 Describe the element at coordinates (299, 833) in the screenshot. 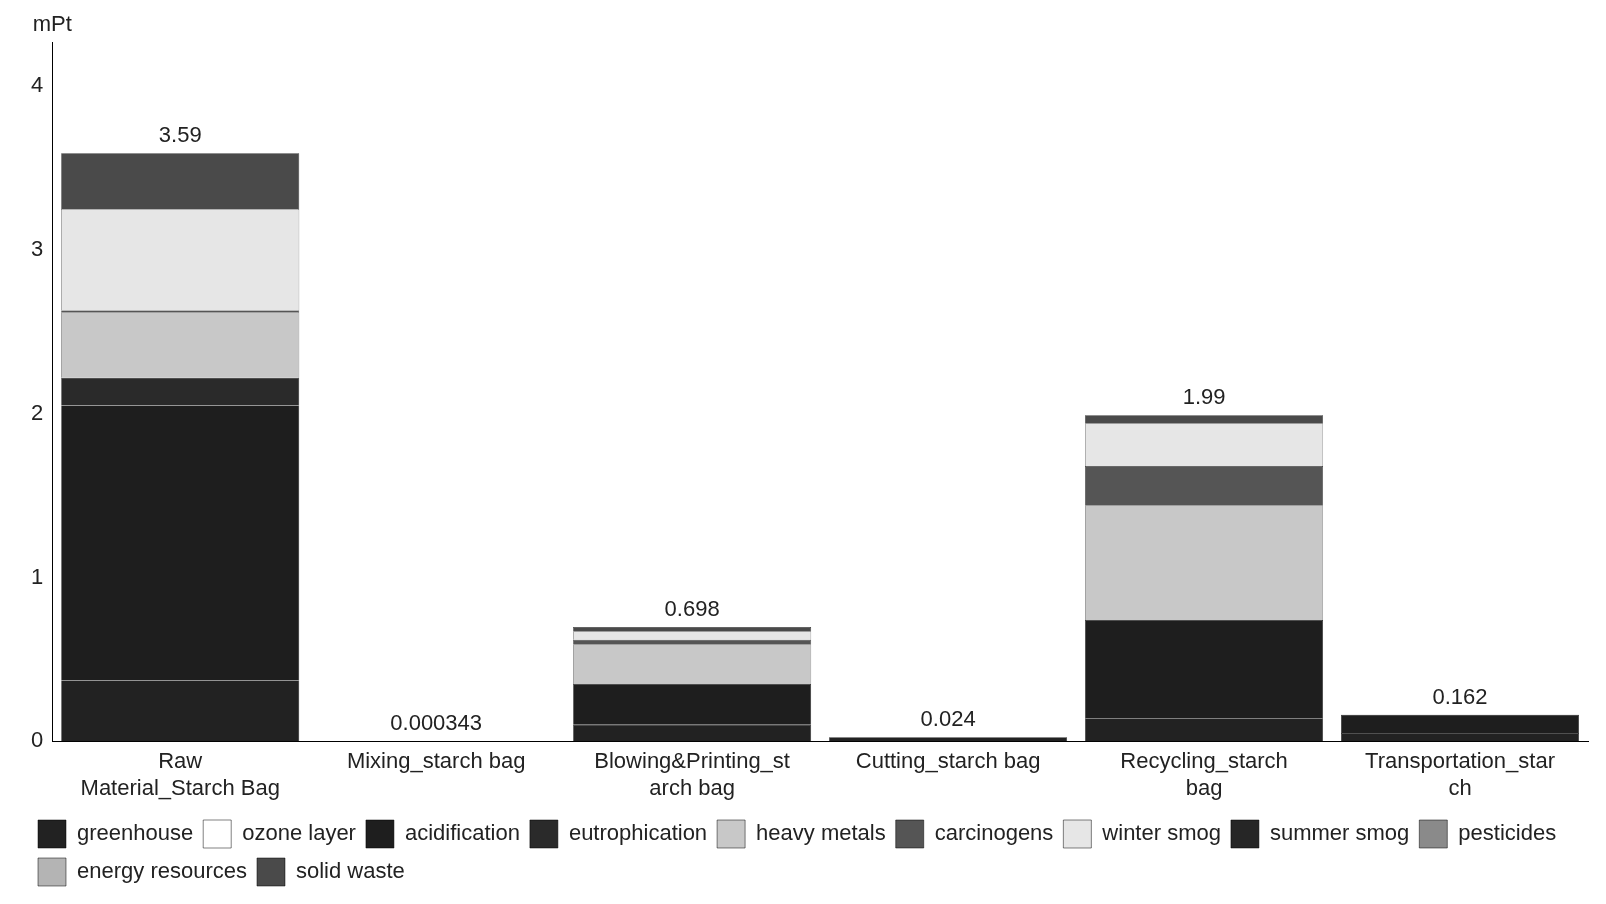

I see `legend-label: ozone layer` at that location.